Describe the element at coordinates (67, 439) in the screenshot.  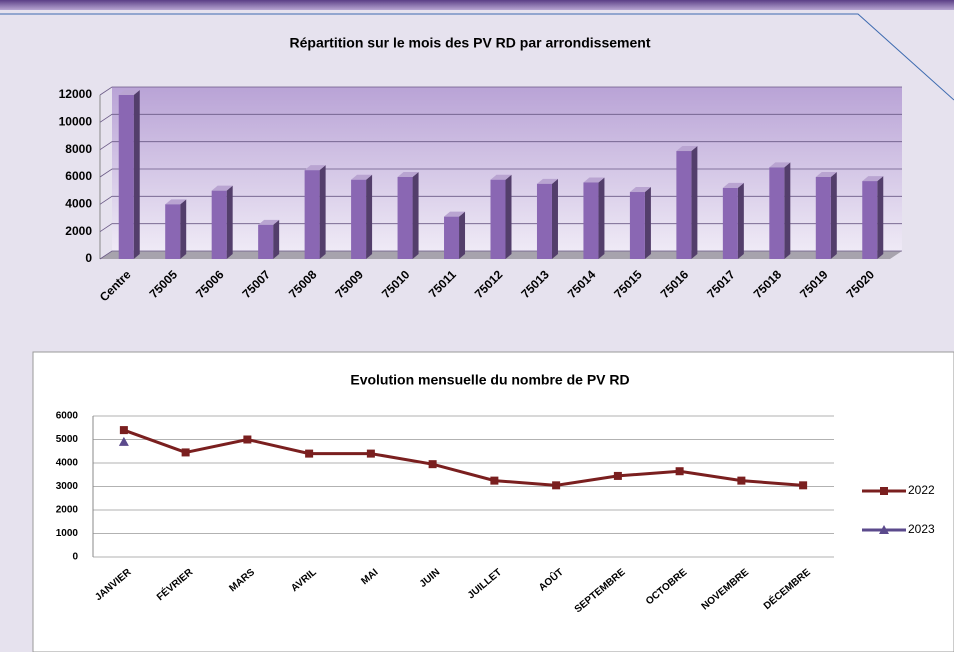
I see `y-tick-label: 5000` at that location.